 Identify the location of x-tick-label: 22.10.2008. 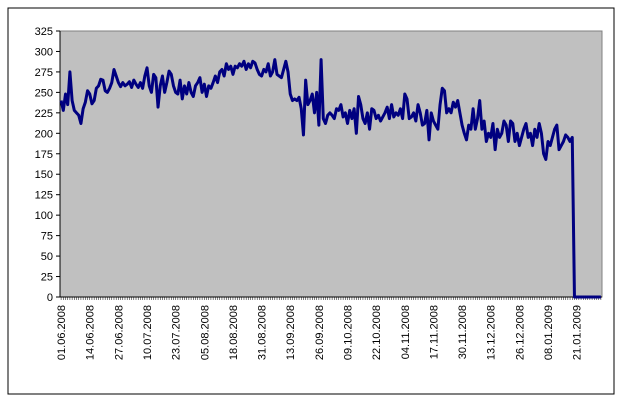
(377, 332).